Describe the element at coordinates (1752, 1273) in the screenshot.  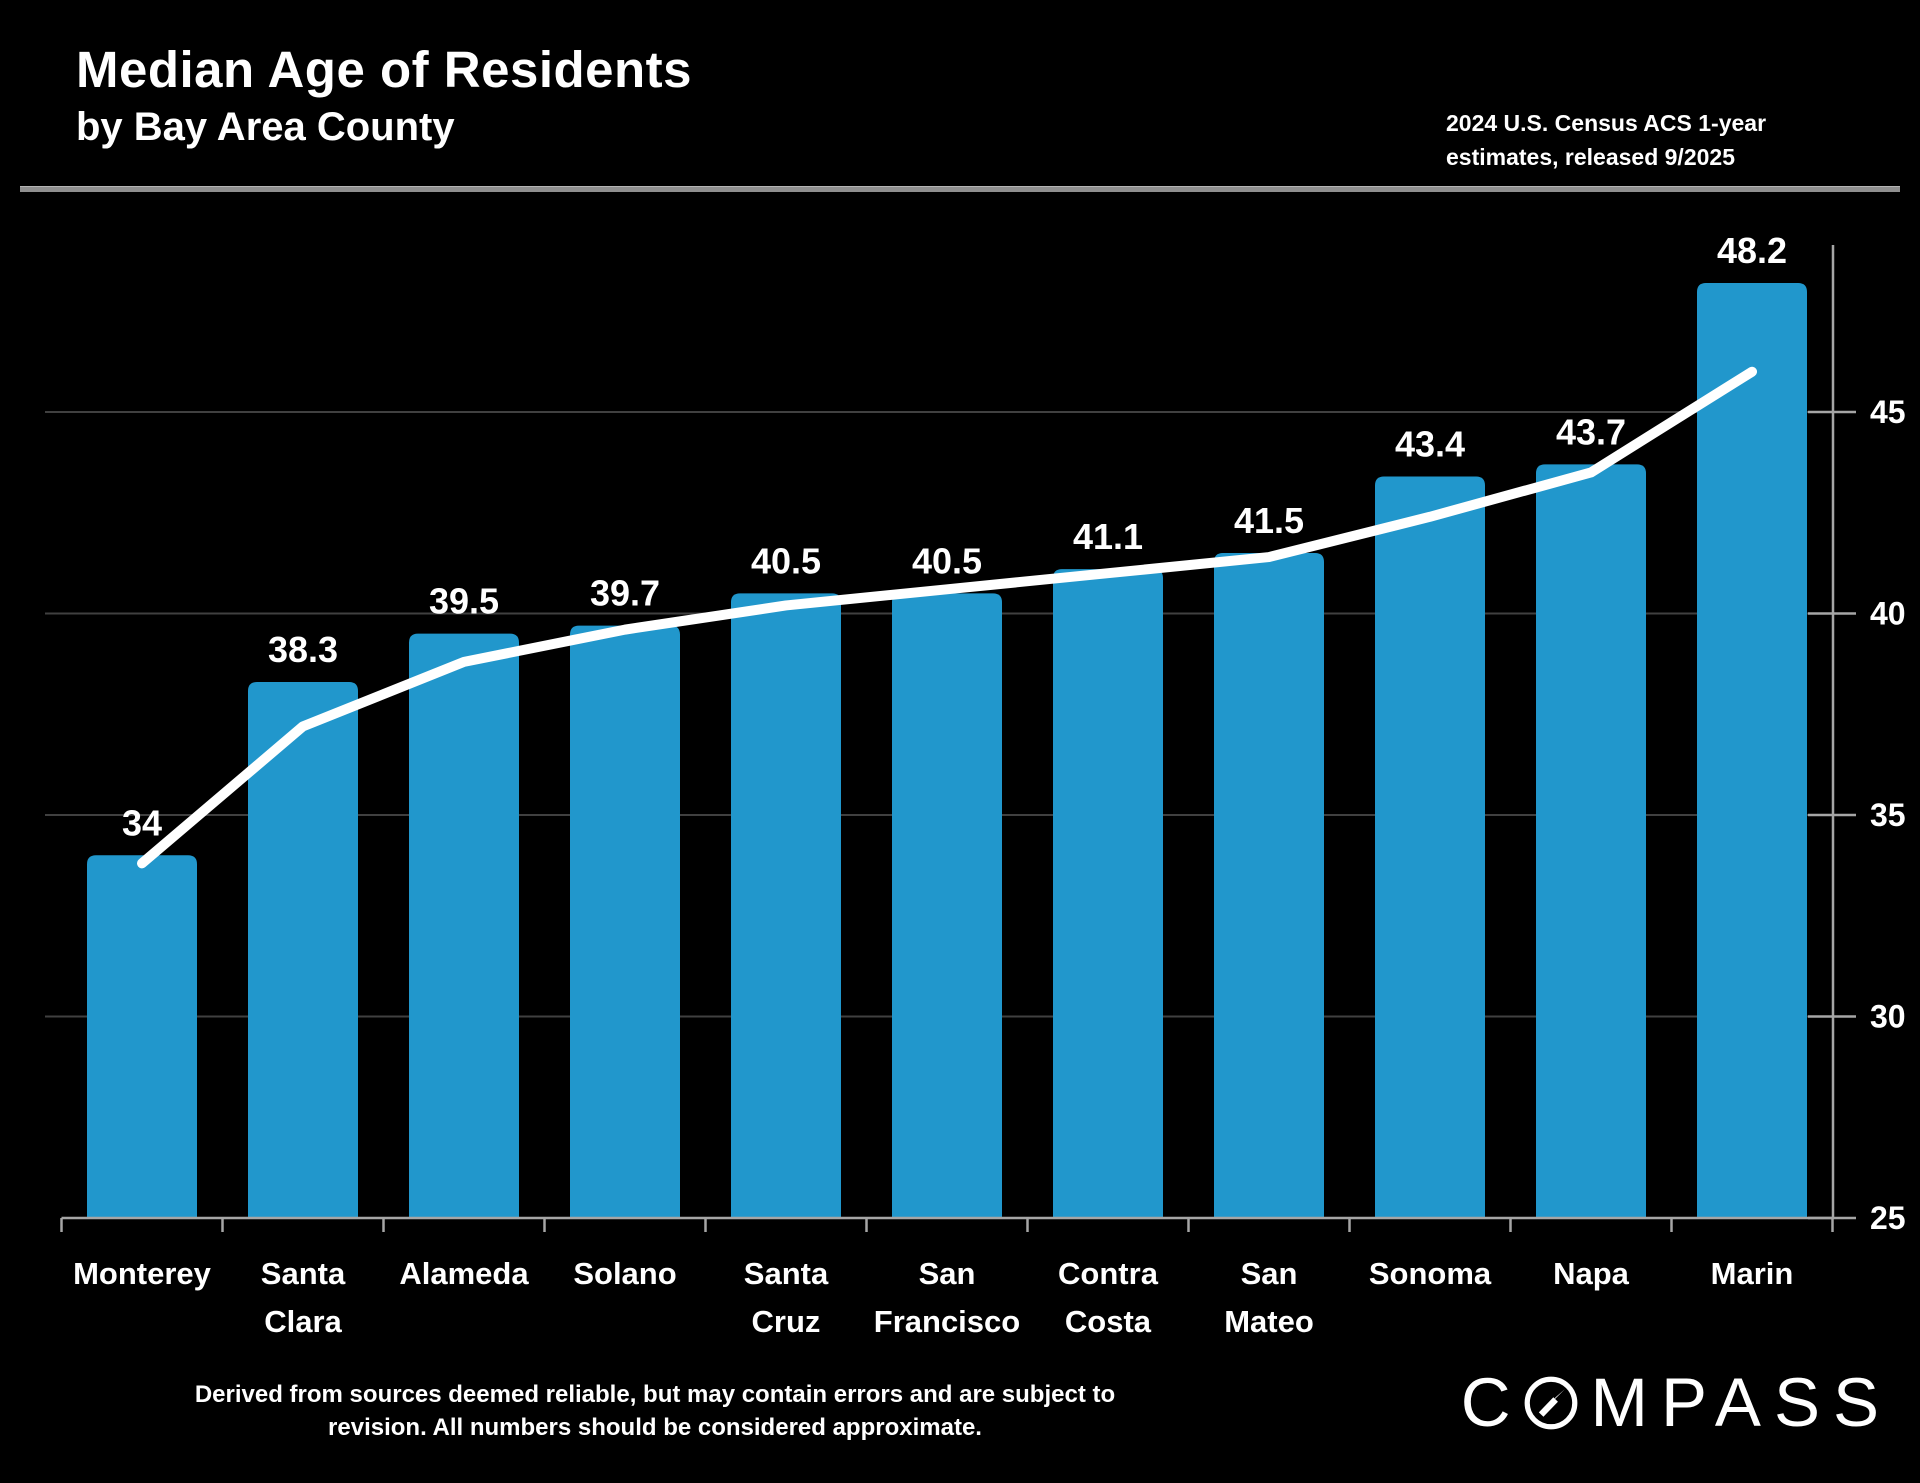
I see `category-label: Marin` at that location.